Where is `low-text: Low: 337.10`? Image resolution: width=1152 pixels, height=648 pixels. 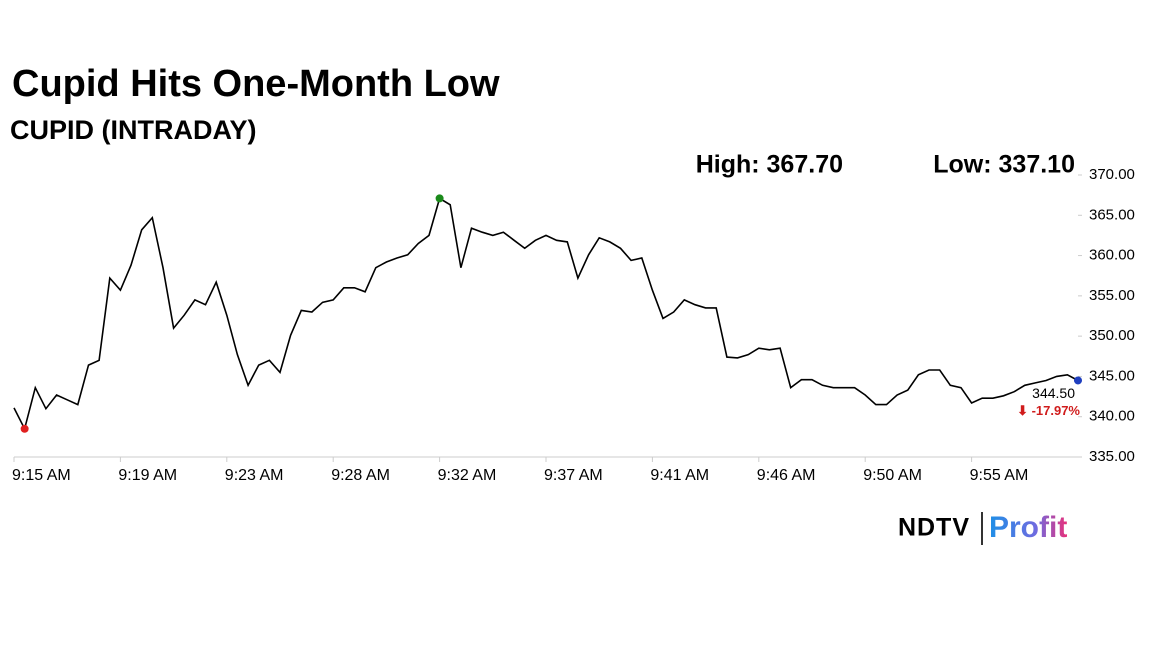 low-text: Low: 337.10 is located at coordinates (1004, 165).